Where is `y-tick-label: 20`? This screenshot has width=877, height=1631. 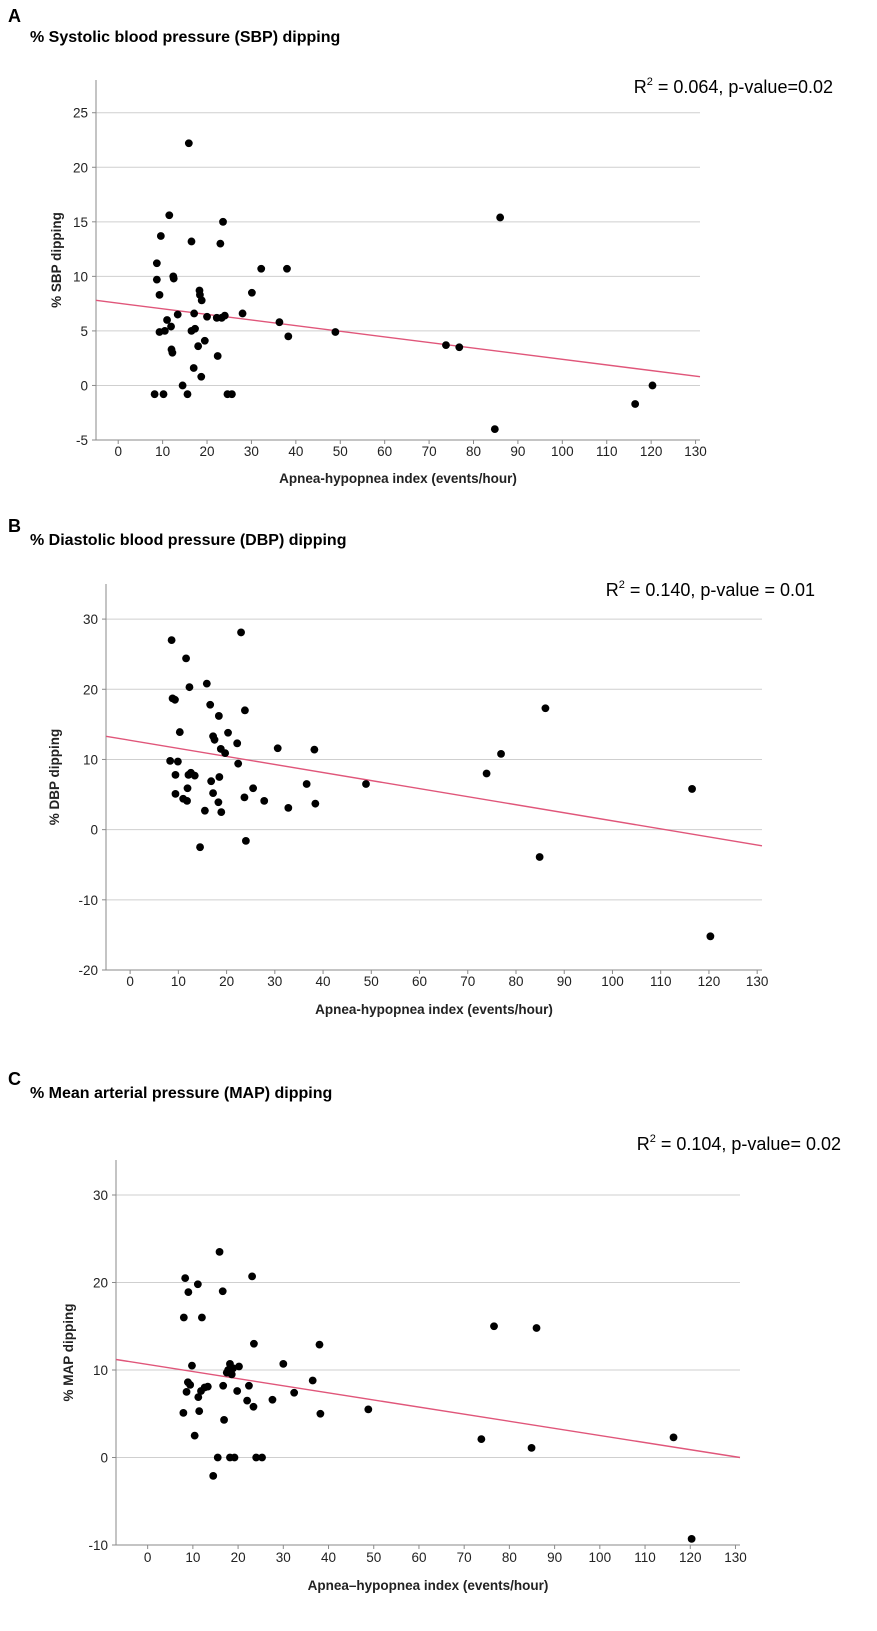 y-tick-label: 20 is located at coordinates (100, 1283).